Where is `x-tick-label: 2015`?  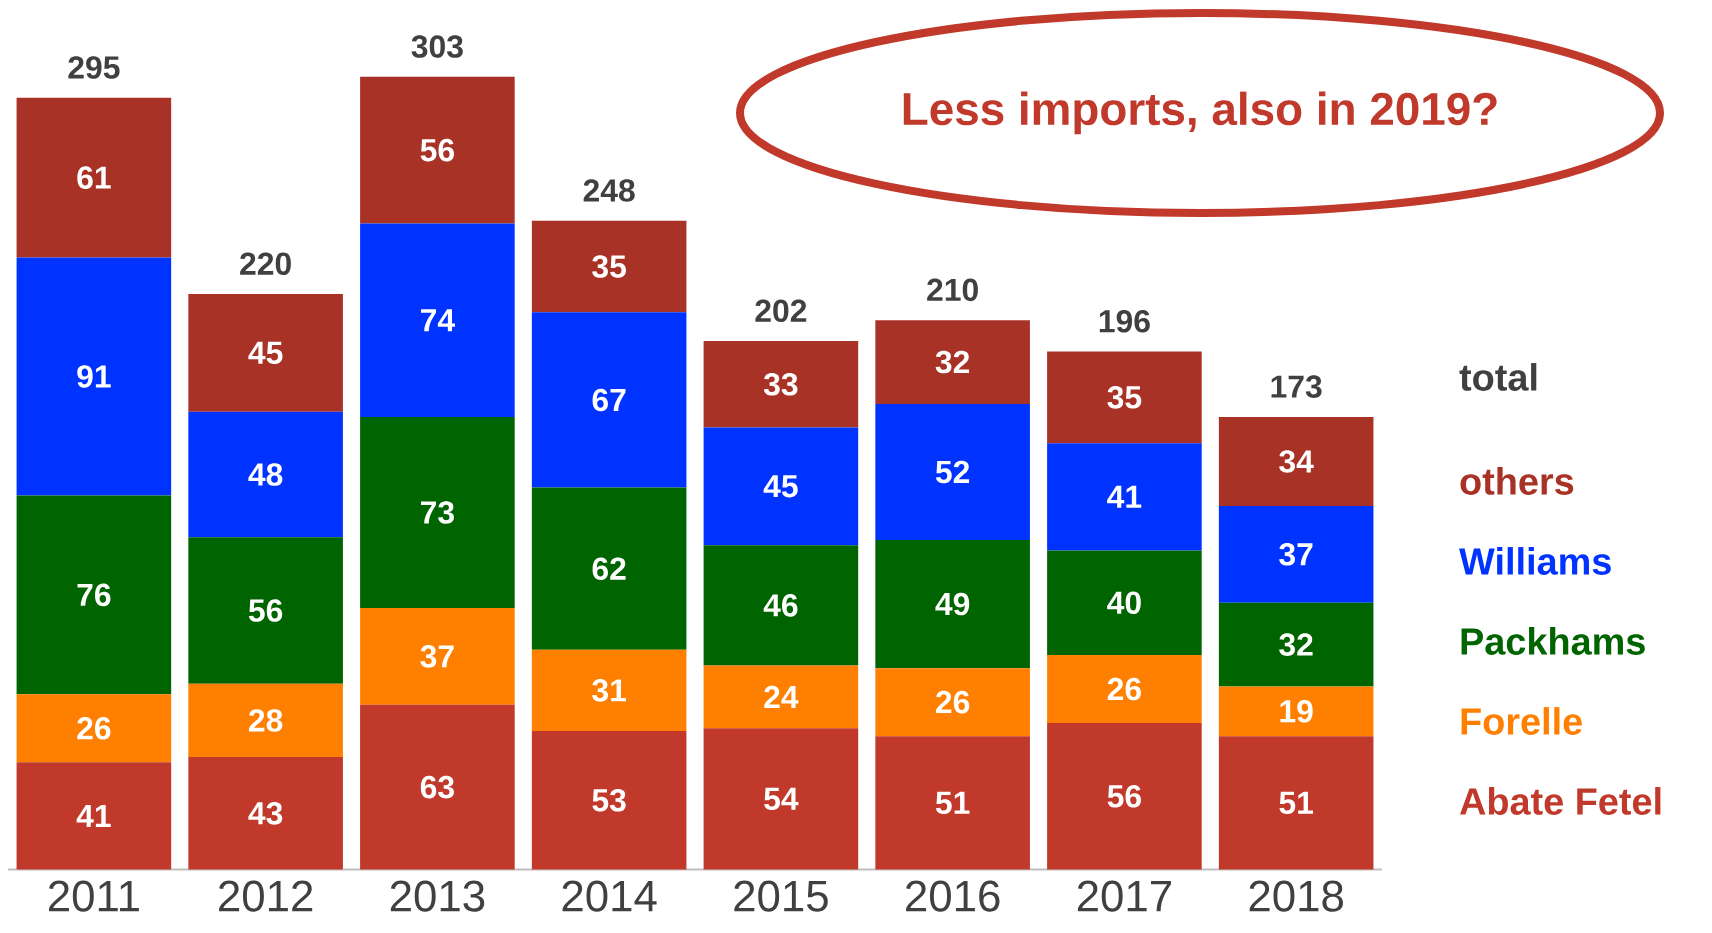 x-tick-label: 2015 is located at coordinates (781, 896).